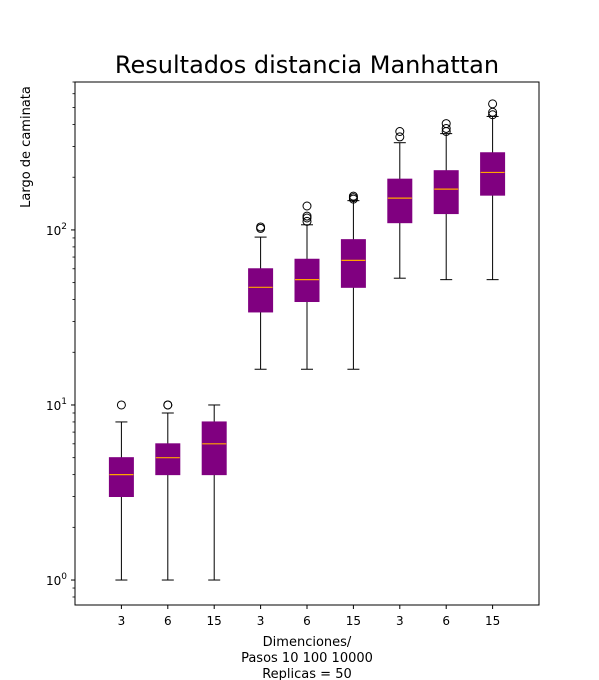 Image resolution: width=599 pixels, height=680 pixels. Describe the element at coordinates (307, 65) in the screenshot. I see `chart-title: Resultados distancia Manhattan` at that location.